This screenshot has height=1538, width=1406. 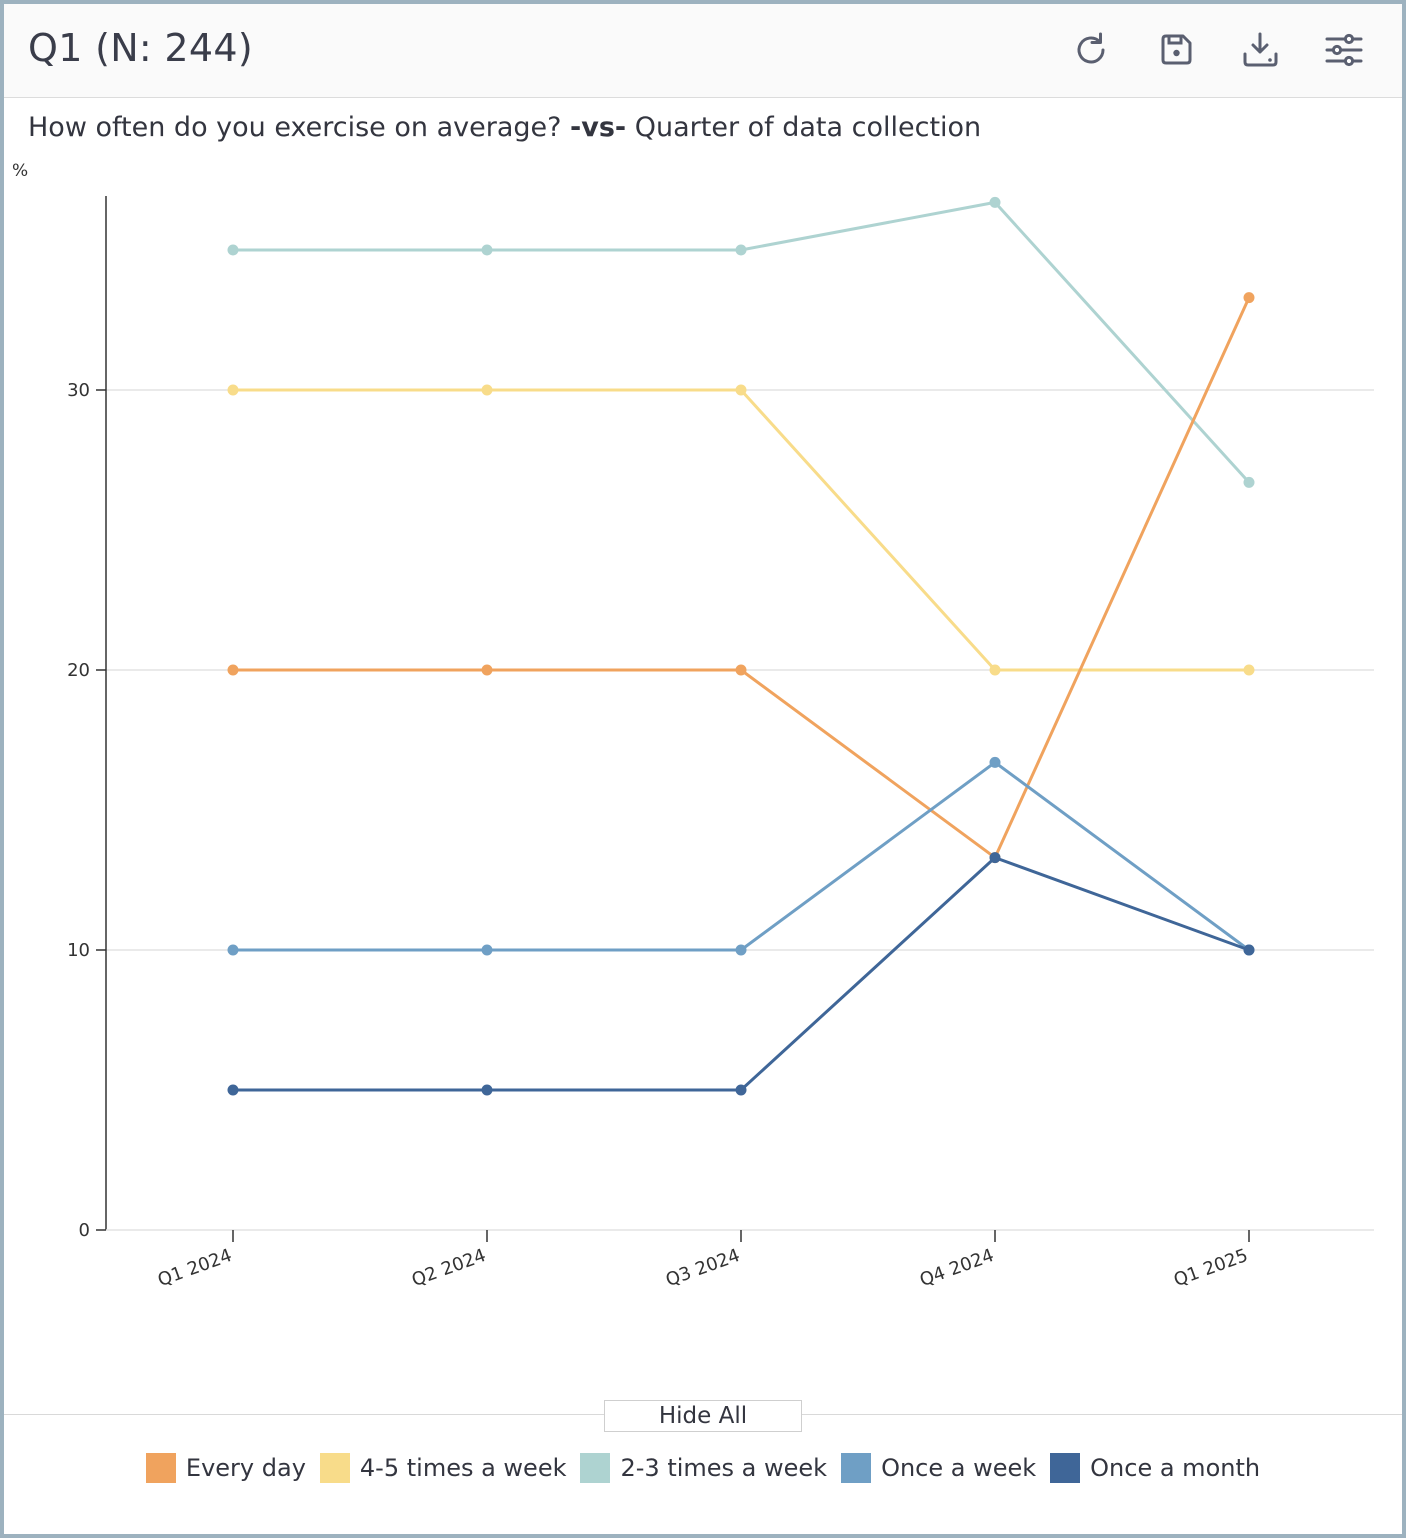 I want to click on save-button, so click(x=1176, y=50).